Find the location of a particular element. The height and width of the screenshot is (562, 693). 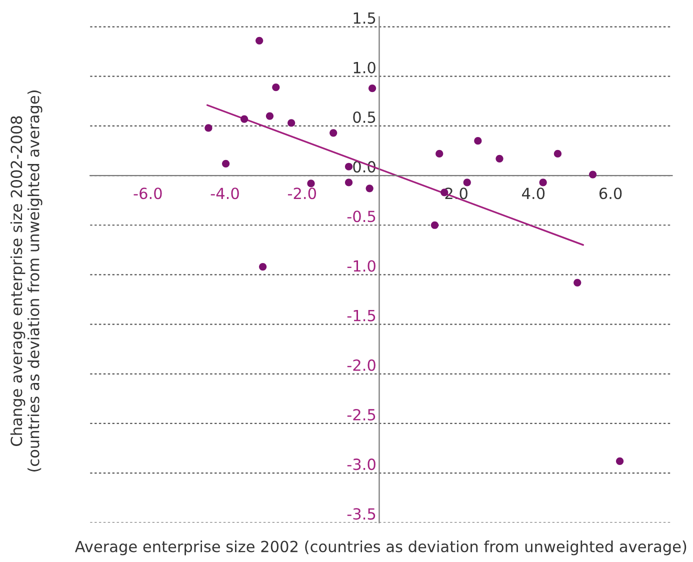

y-tick-label: 1.5 is located at coordinates (365, 18).